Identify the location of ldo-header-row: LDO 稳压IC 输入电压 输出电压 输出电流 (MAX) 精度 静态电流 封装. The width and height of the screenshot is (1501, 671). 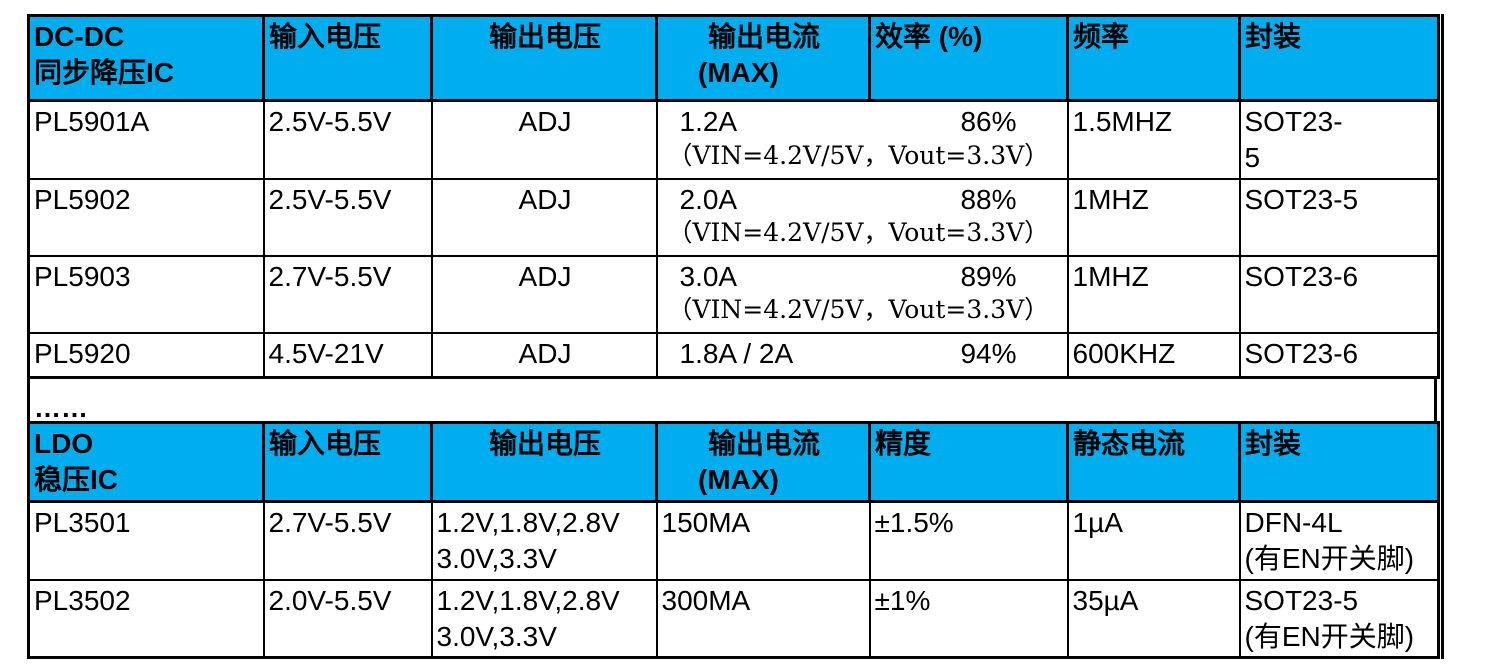
(733, 462).